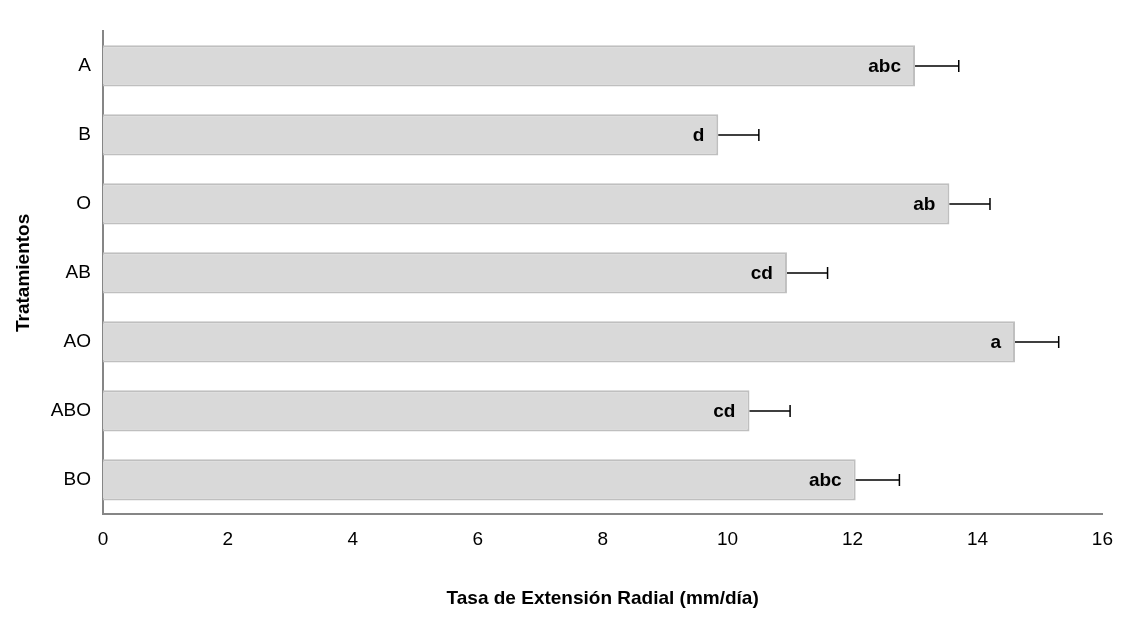  What do you see at coordinates (996, 342) in the screenshot?
I see `annotation: a` at bounding box center [996, 342].